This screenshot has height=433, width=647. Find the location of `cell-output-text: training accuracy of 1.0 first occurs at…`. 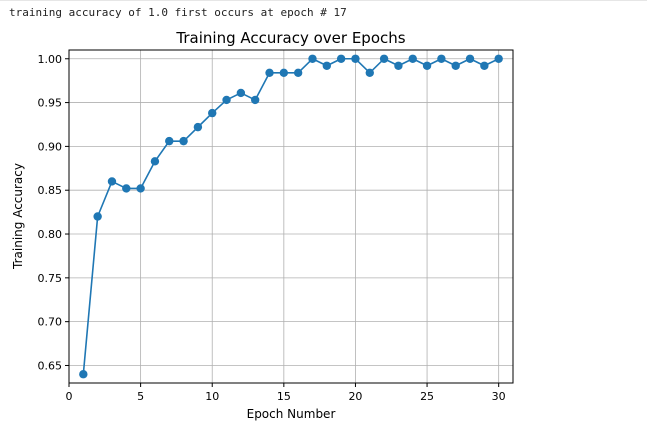

cell-output-text: training accuracy of 1.0 first occurs at… is located at coordinates (178, 12).